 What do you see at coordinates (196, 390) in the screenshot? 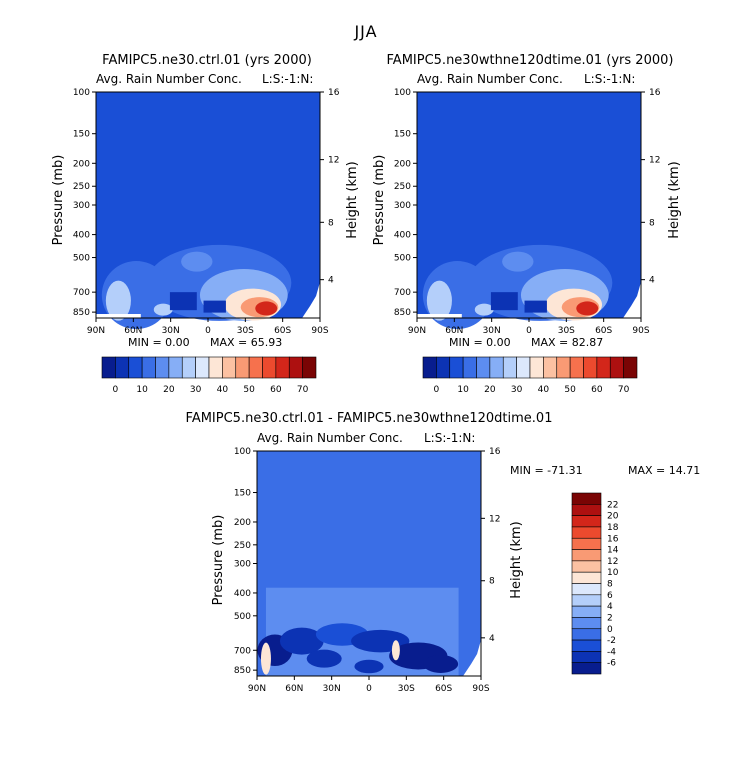
I see `colorbar-label: 30` at bounding box center [196, 390].